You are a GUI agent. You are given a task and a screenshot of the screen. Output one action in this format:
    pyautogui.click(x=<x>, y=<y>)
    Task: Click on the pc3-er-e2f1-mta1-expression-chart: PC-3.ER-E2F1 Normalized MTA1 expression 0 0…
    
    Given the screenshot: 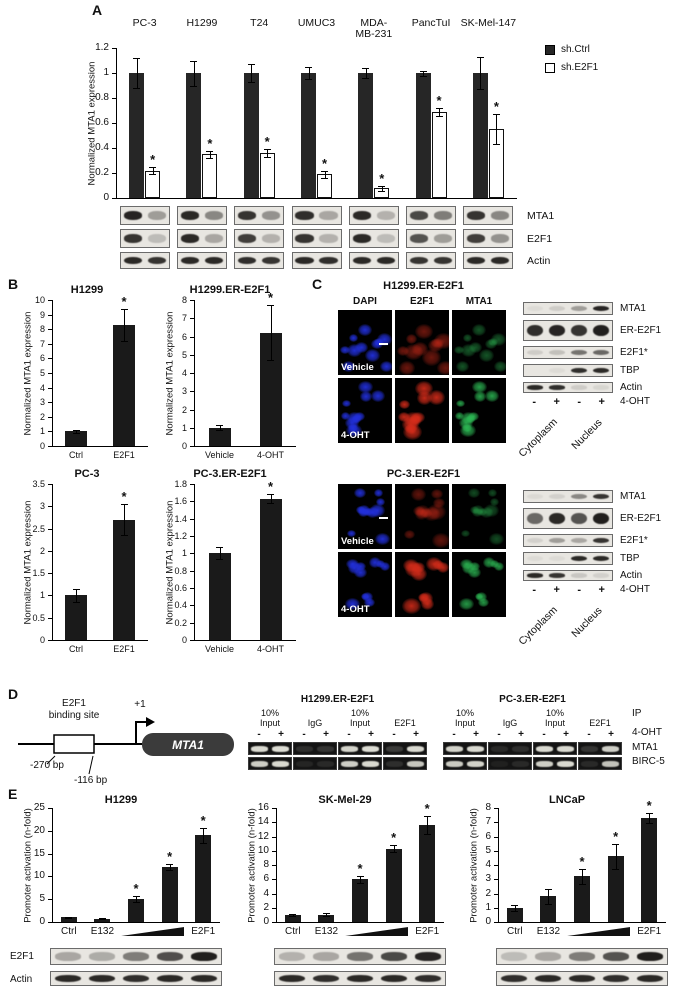 What is the action you would take?
    pyautogui.click(x=230, y=563)
    